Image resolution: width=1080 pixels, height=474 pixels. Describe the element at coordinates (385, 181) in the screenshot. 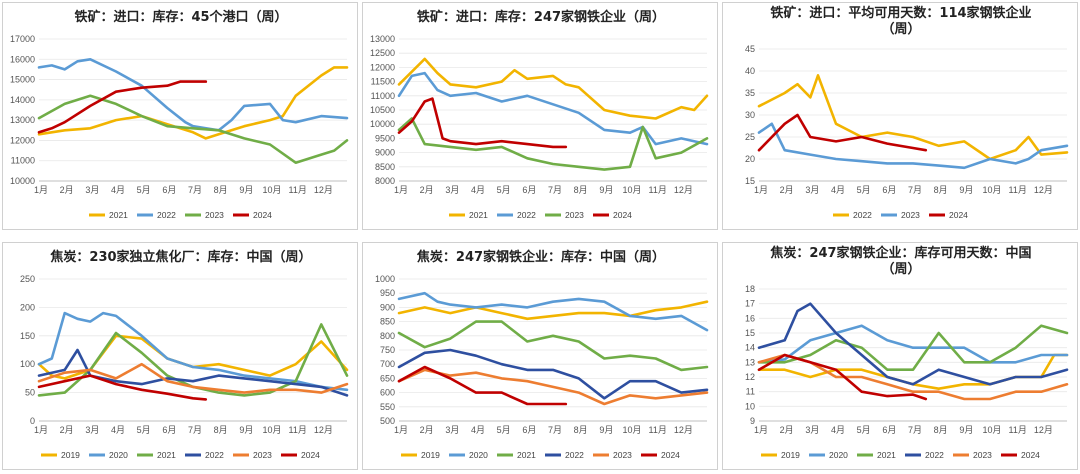

I see `y-tick-label: 8000` at that location.